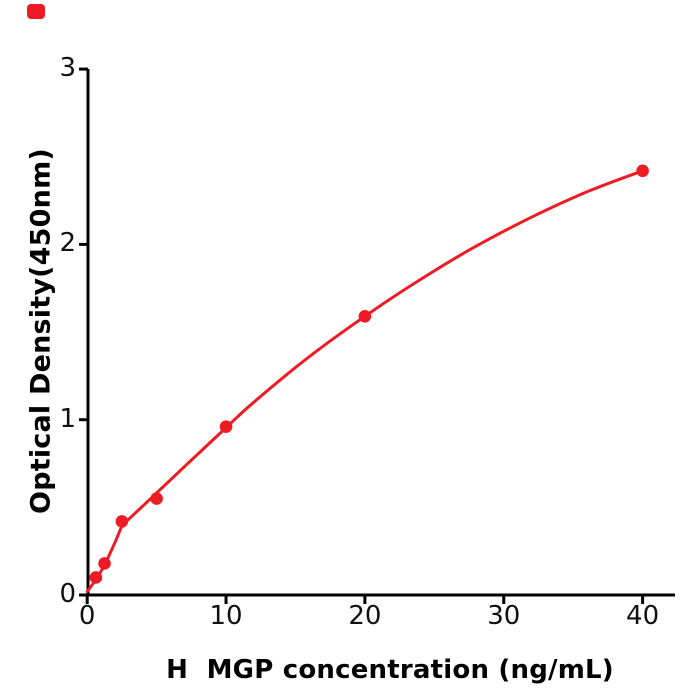  What do you see at coordinates (41, 331) in the screenshot?
I see `y-axis-title: Optical Density(450nm)` at bounding box center [41, 331].